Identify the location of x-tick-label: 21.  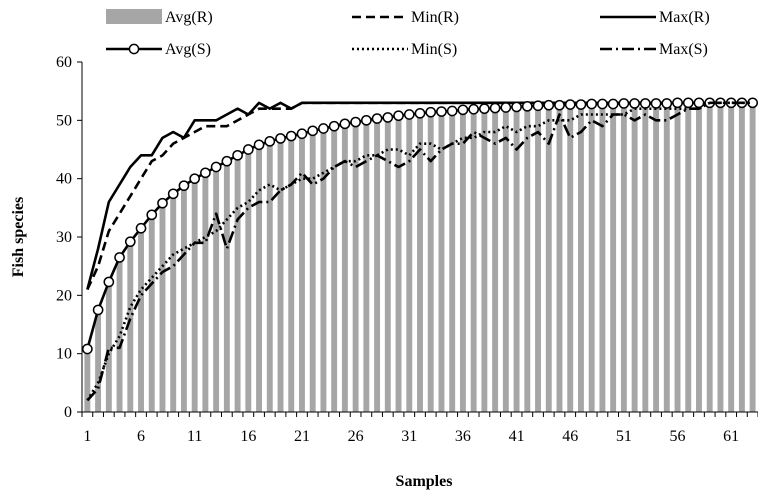
(302, 436).